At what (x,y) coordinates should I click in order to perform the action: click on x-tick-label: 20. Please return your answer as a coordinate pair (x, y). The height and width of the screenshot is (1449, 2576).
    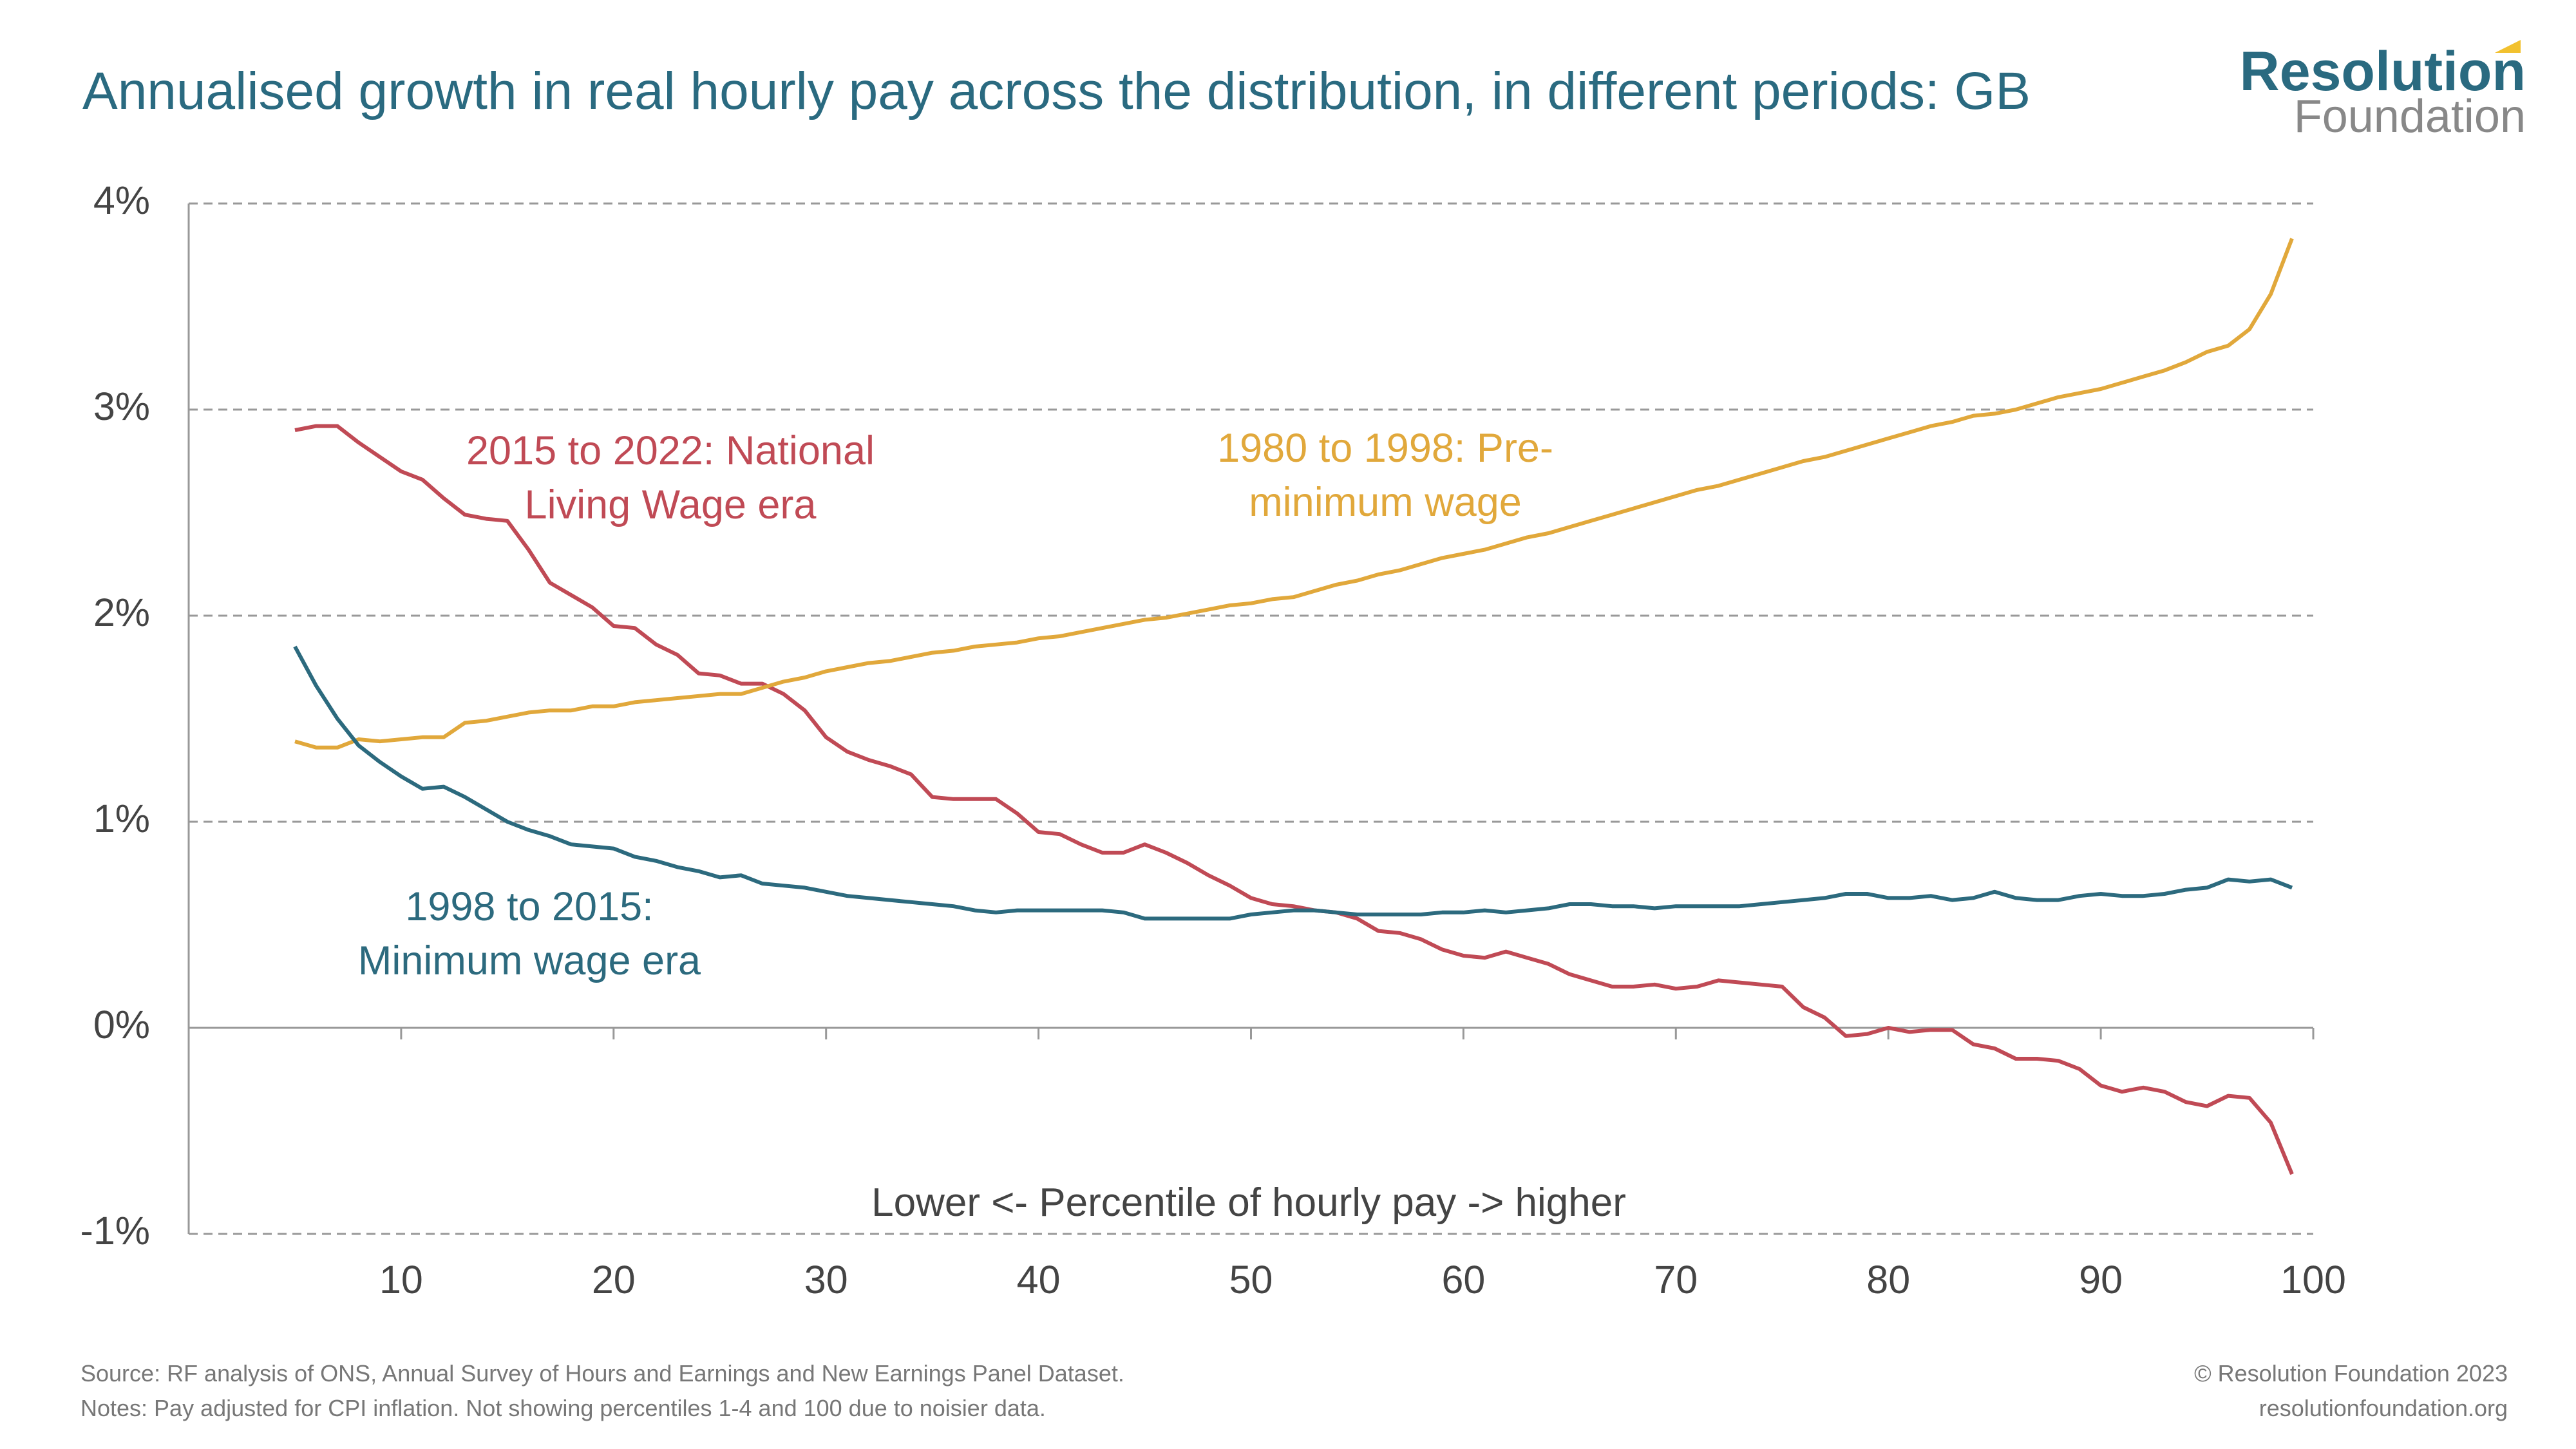
    Looking at the image, I should click on (614, 1280).